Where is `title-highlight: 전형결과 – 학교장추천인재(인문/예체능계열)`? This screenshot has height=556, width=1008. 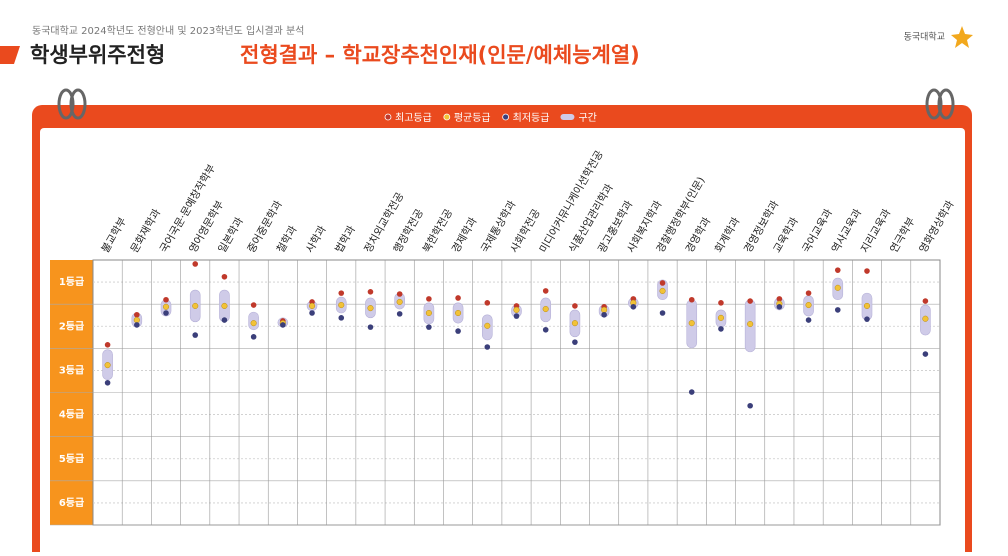 title-highlight: 전형결과 – 학교장추천인재(인문/예체능계열) is located at coordinates (440, 55).